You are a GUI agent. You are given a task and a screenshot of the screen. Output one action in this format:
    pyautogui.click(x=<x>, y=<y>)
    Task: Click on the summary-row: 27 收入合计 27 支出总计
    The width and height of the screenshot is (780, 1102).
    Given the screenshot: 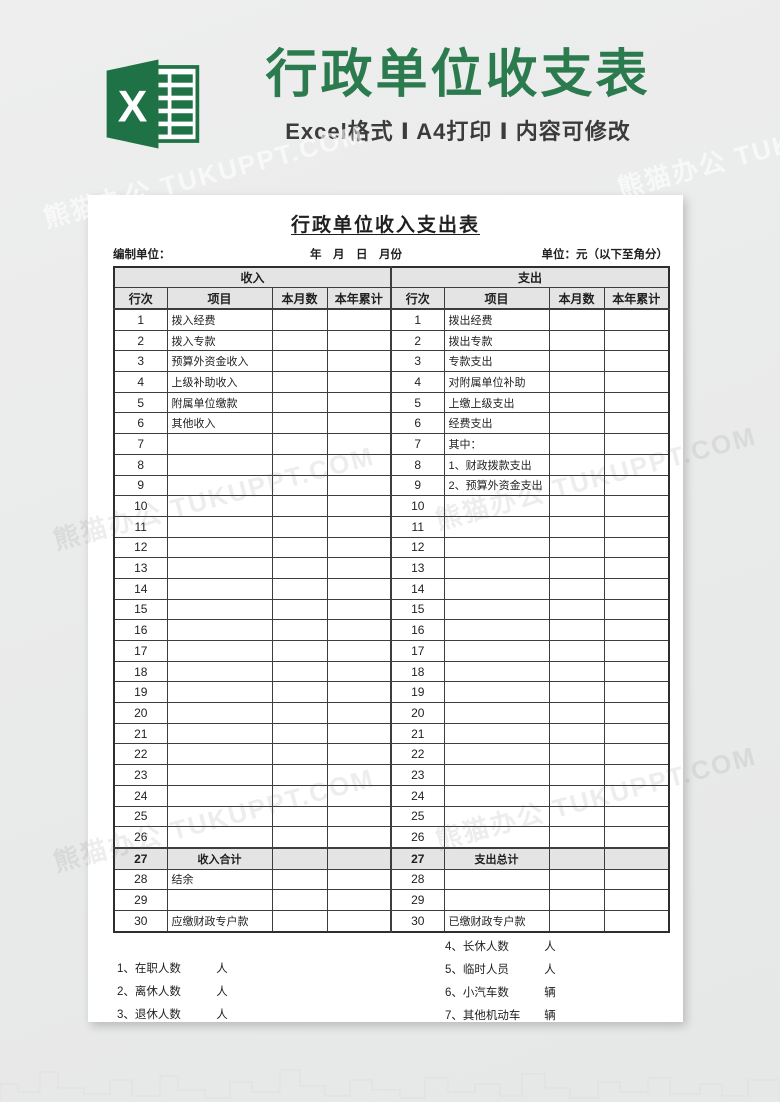 What is the action you would take?
    pyautogui.click(x=391, y=858)
    